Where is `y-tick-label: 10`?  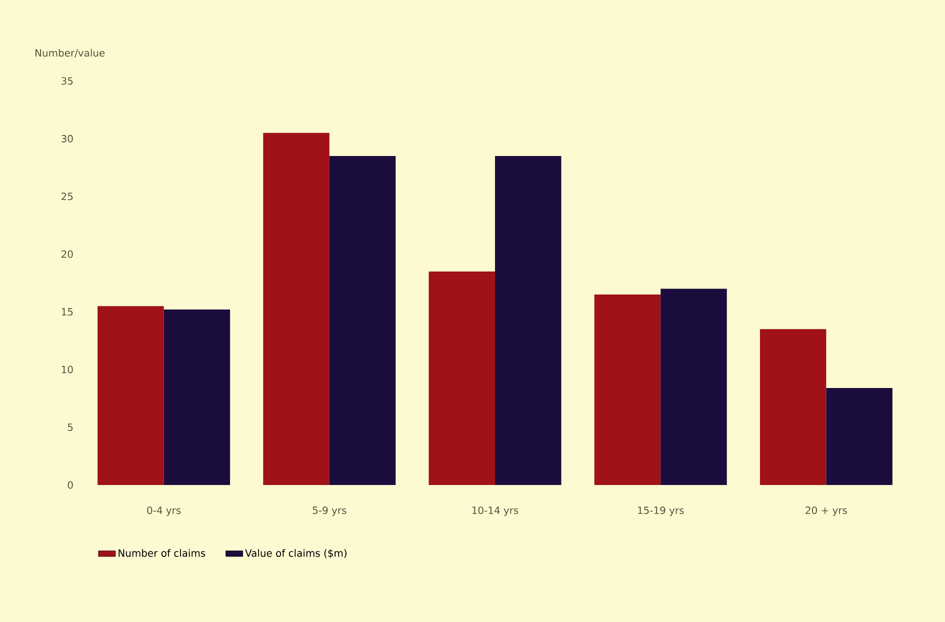 y-tick-label: 10 is located at coordinates (67, 370).